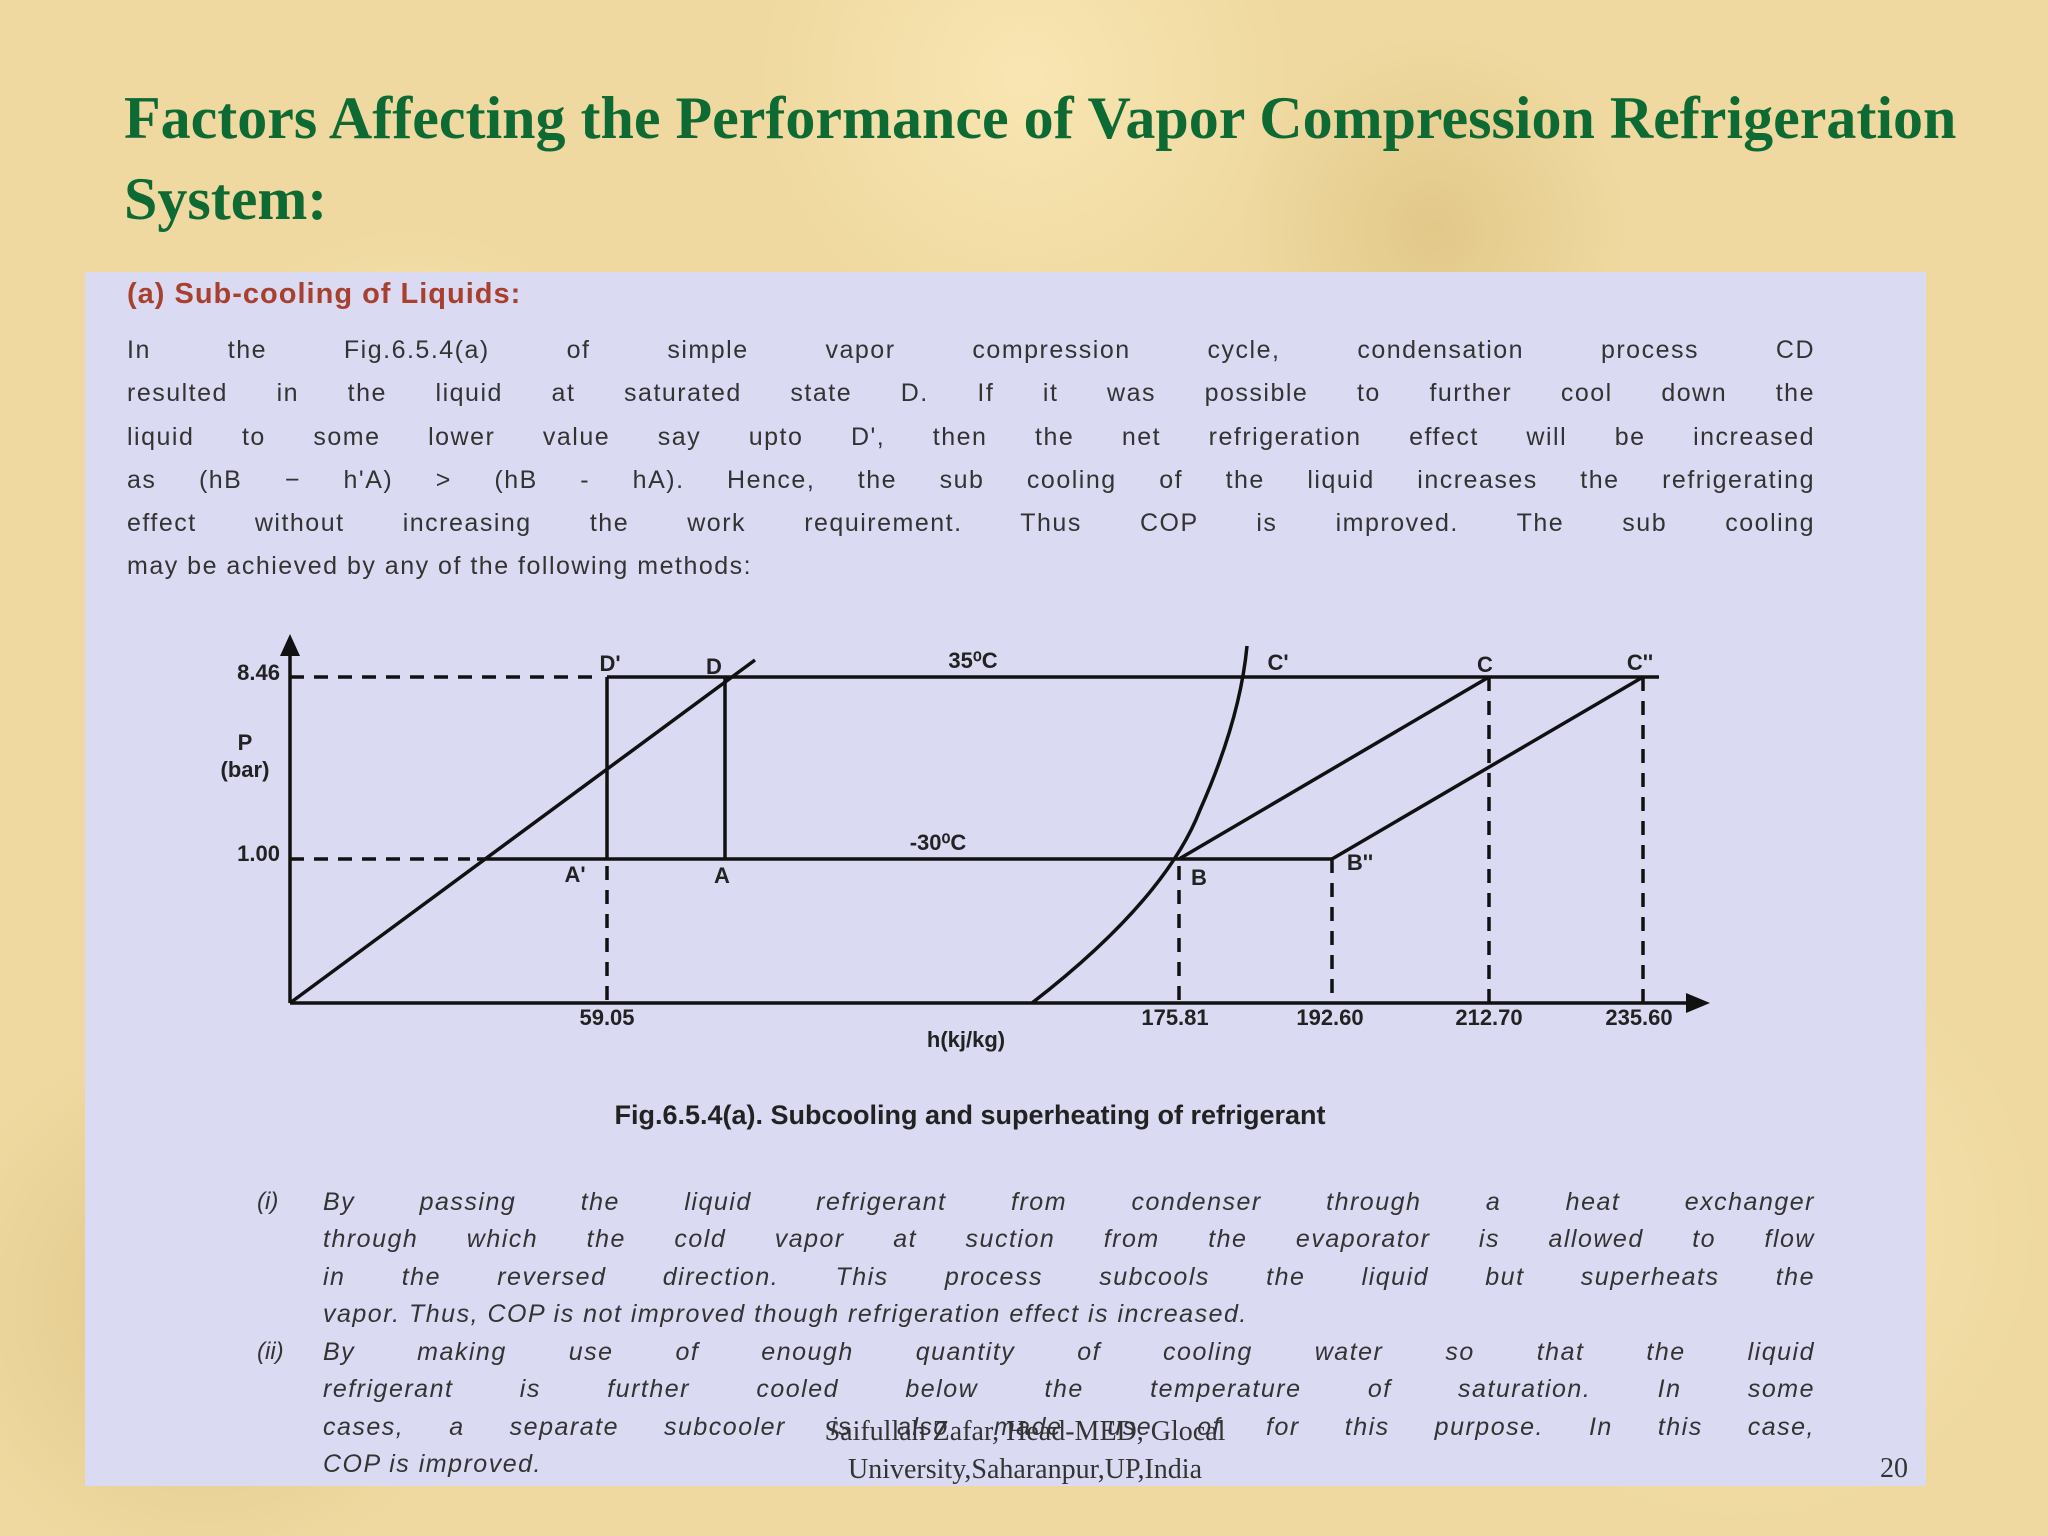 Image resolution: width=2048 pixels, height=1536 pixels. Describe the element at coordinates (722, 875) in the screenshot. I see `point-label: A` at that location.